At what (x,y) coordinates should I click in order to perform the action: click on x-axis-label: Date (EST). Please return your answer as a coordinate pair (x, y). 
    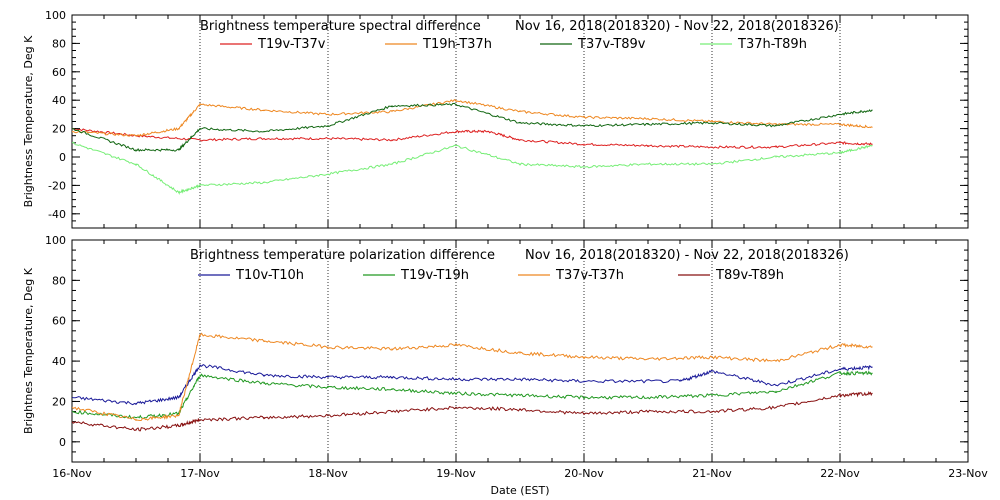
    Looking at the image, I should click on (519, 490).